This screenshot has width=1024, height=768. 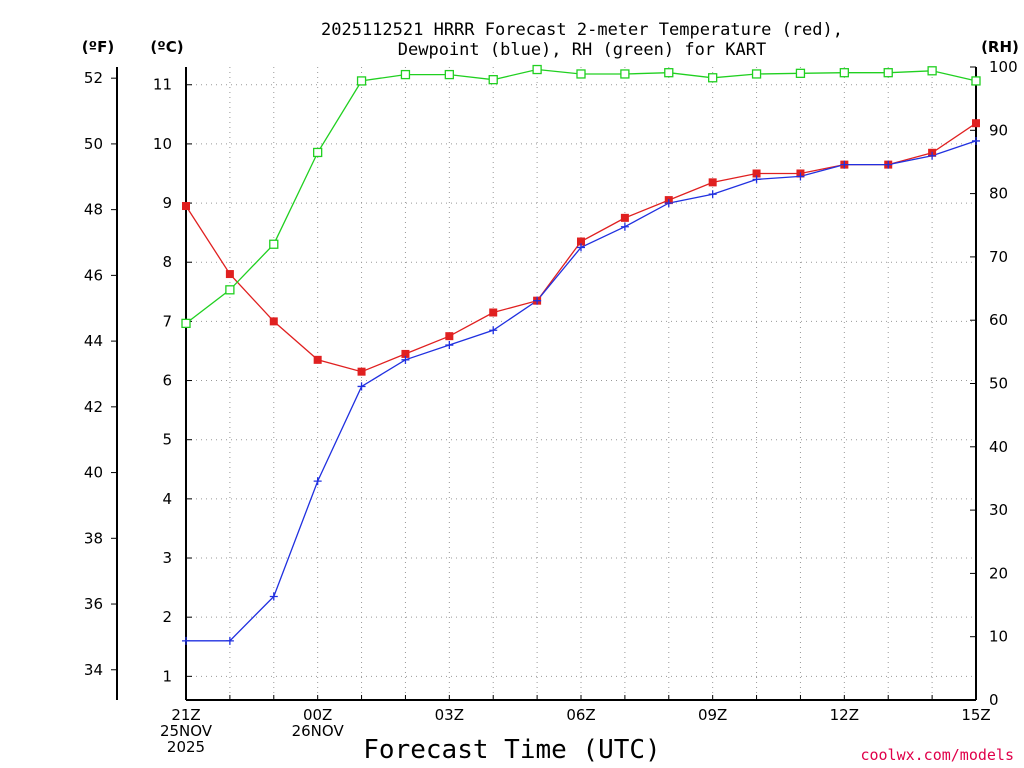 I want to click on x-tick-label: 12Z, so click(x=844, y=715).